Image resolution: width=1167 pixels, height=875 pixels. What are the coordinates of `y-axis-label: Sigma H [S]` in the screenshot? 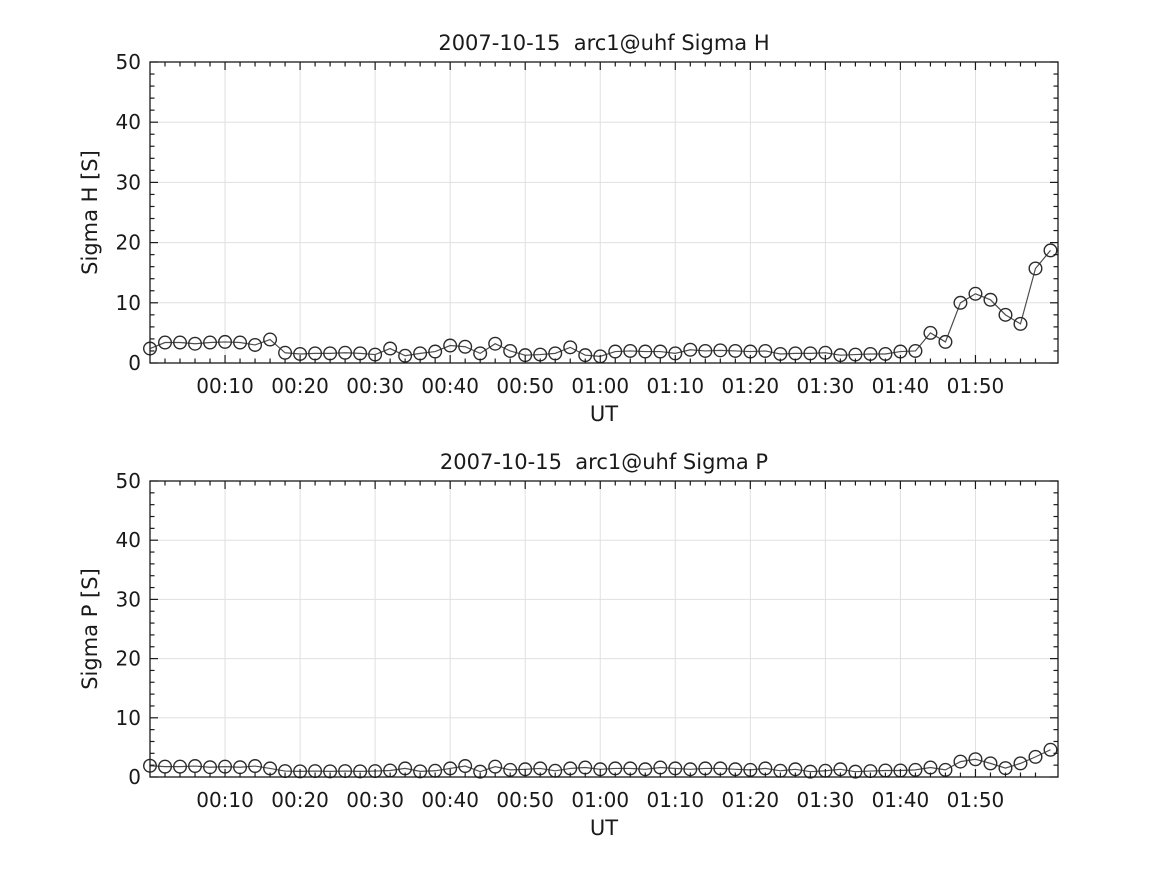 It's located at (90, 212).